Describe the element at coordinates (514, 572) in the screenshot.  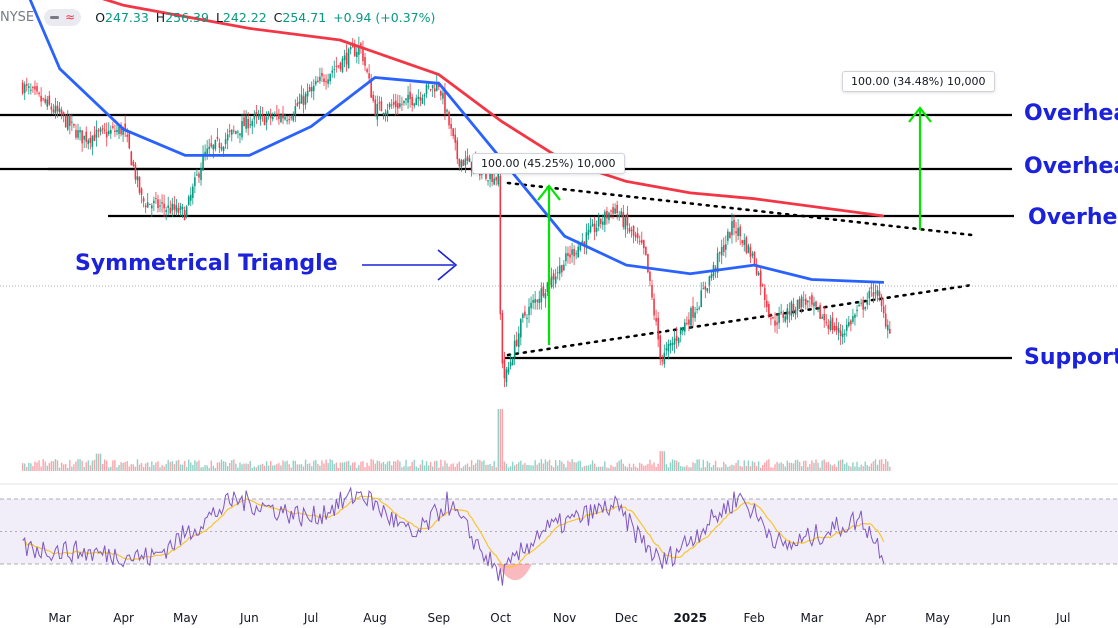
I see `rsi-oversold-fill` at that location.